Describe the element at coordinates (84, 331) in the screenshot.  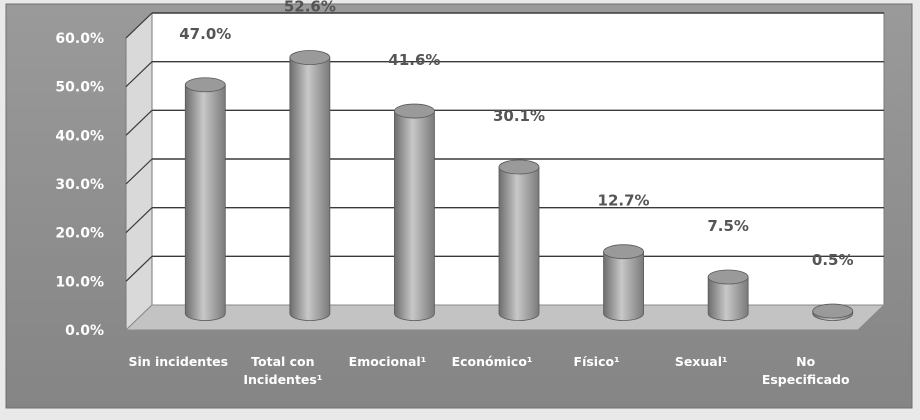
I see `y-tick-label: 0.0%` at that location.